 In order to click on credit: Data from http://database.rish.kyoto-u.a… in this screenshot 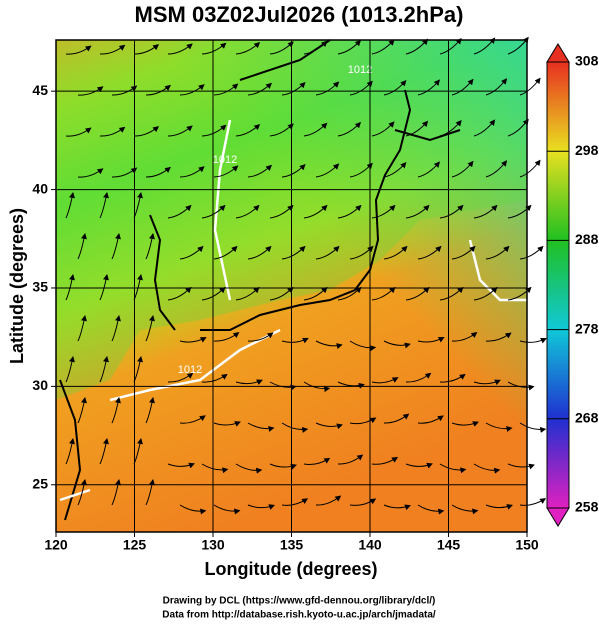, I will do `click(299, 615)`.